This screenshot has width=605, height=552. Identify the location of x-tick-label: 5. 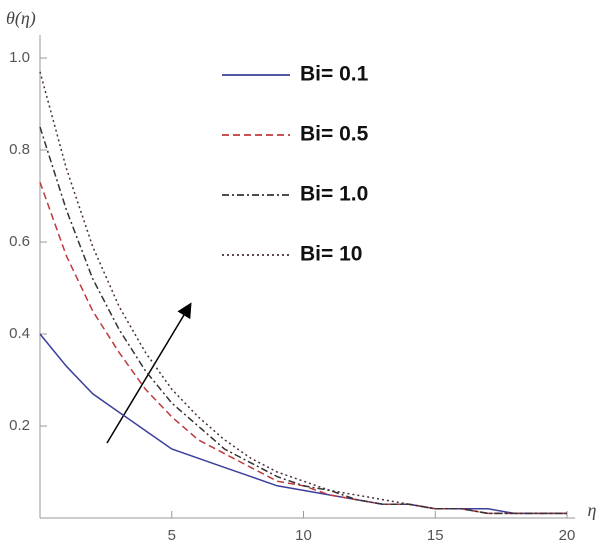
(172, 535).